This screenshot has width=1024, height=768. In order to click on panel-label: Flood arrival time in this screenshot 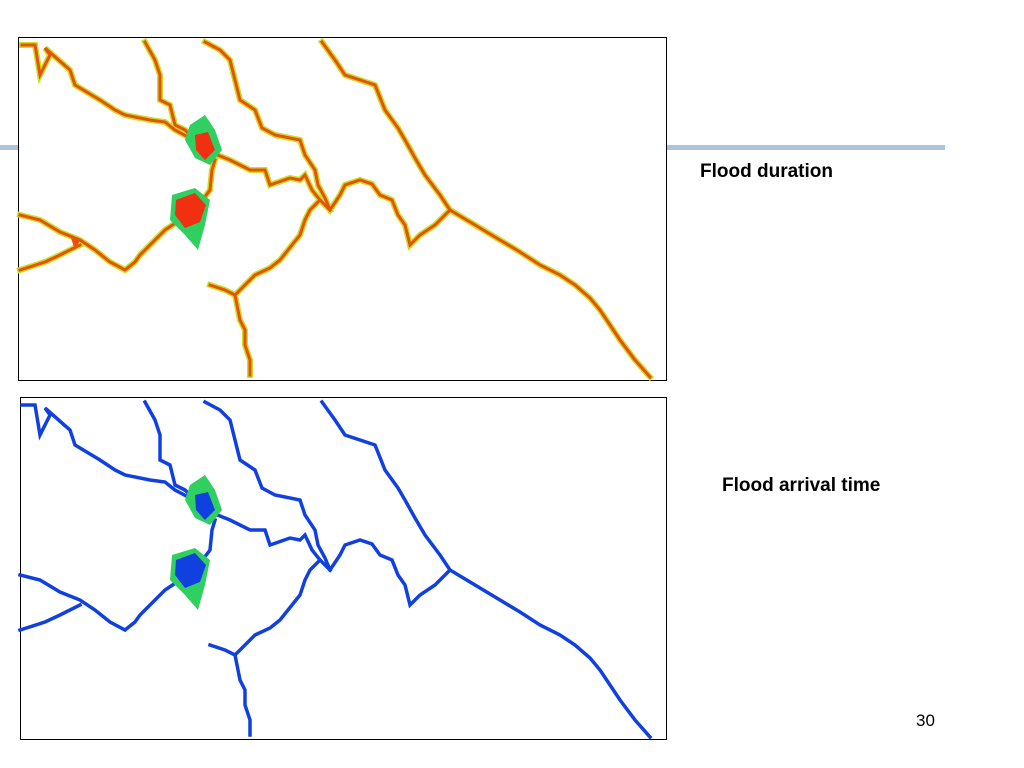, I will do `click(801, 485)`.